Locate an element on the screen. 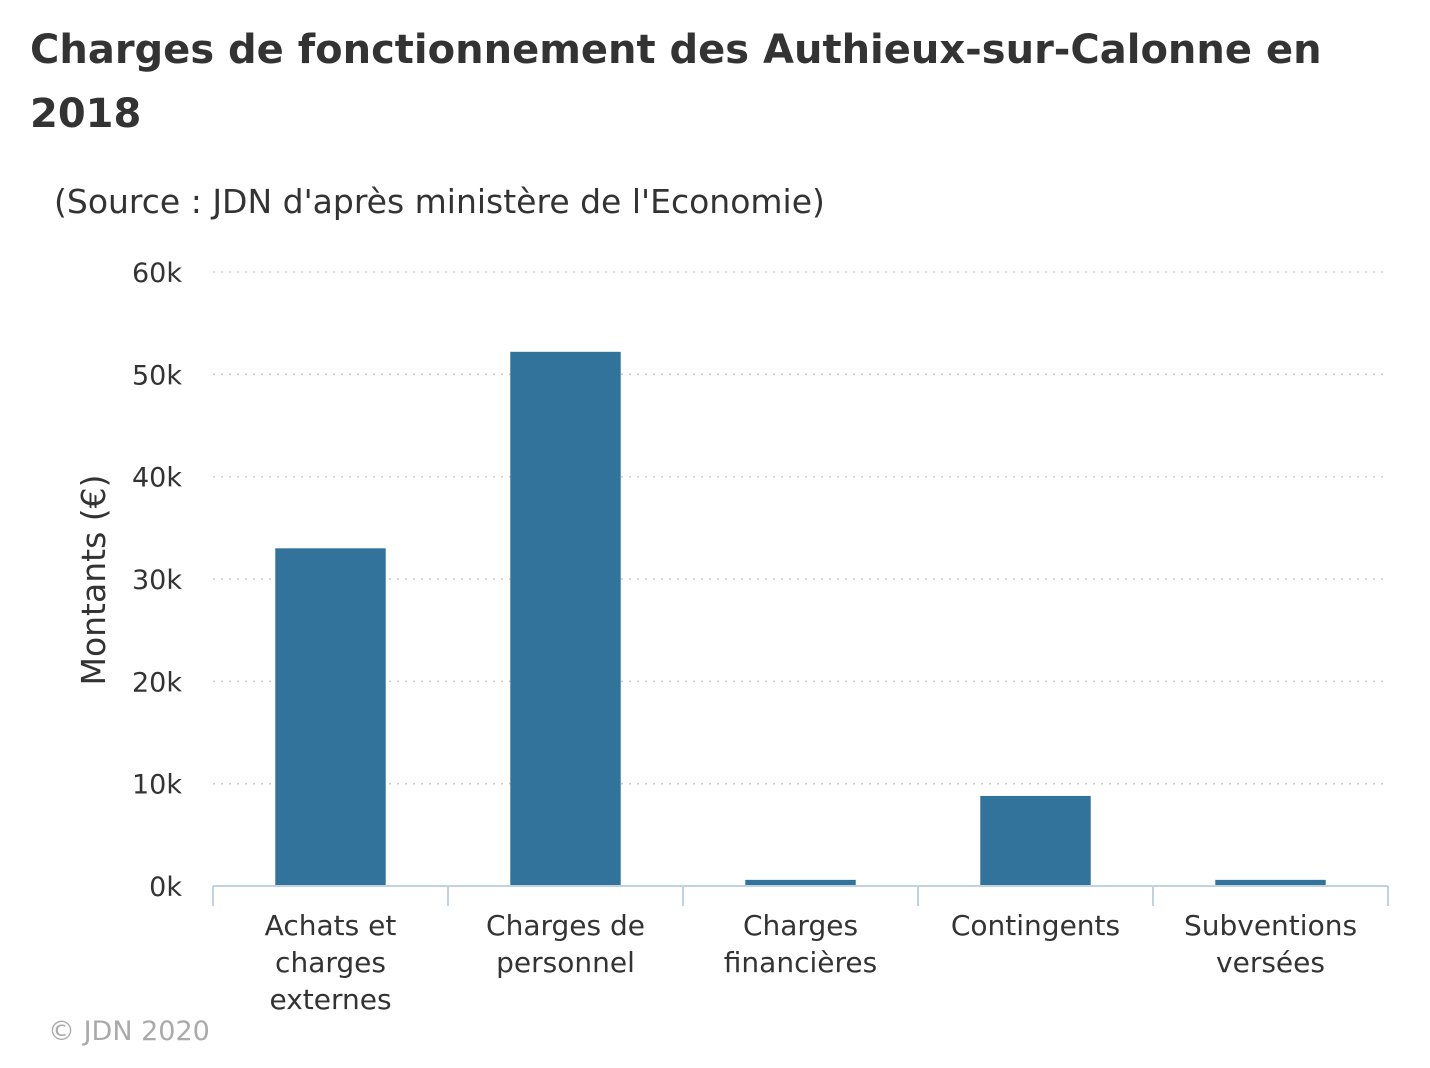 This screenshot has width=1430, height=1068. x-category-label: Achats et charges externes is located at coordinates (331, 962).